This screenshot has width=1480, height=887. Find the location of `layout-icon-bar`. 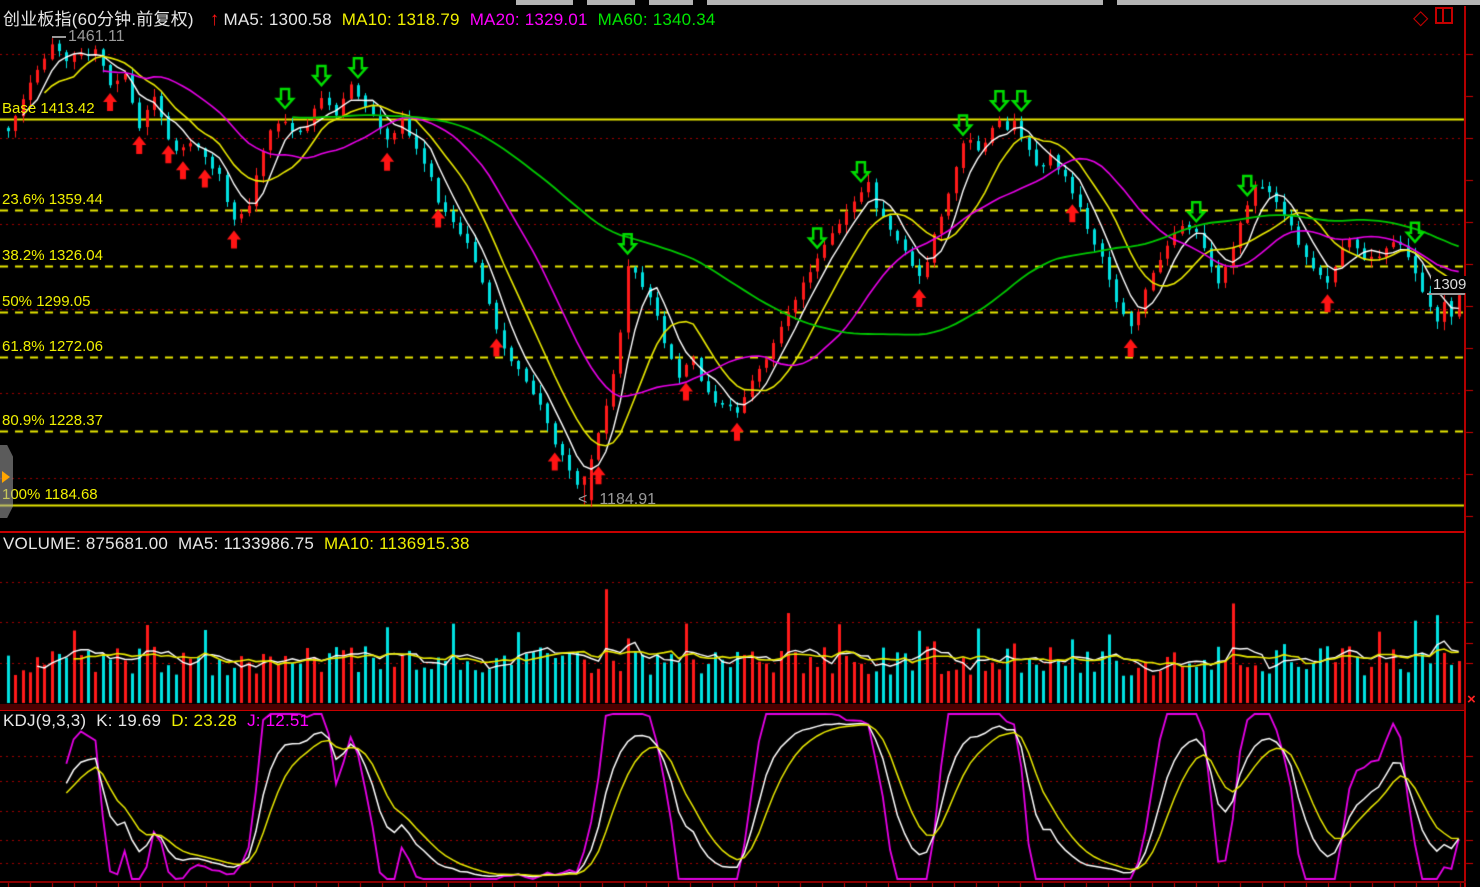

layout-icon-bar is located at coordinates (1443, 15).